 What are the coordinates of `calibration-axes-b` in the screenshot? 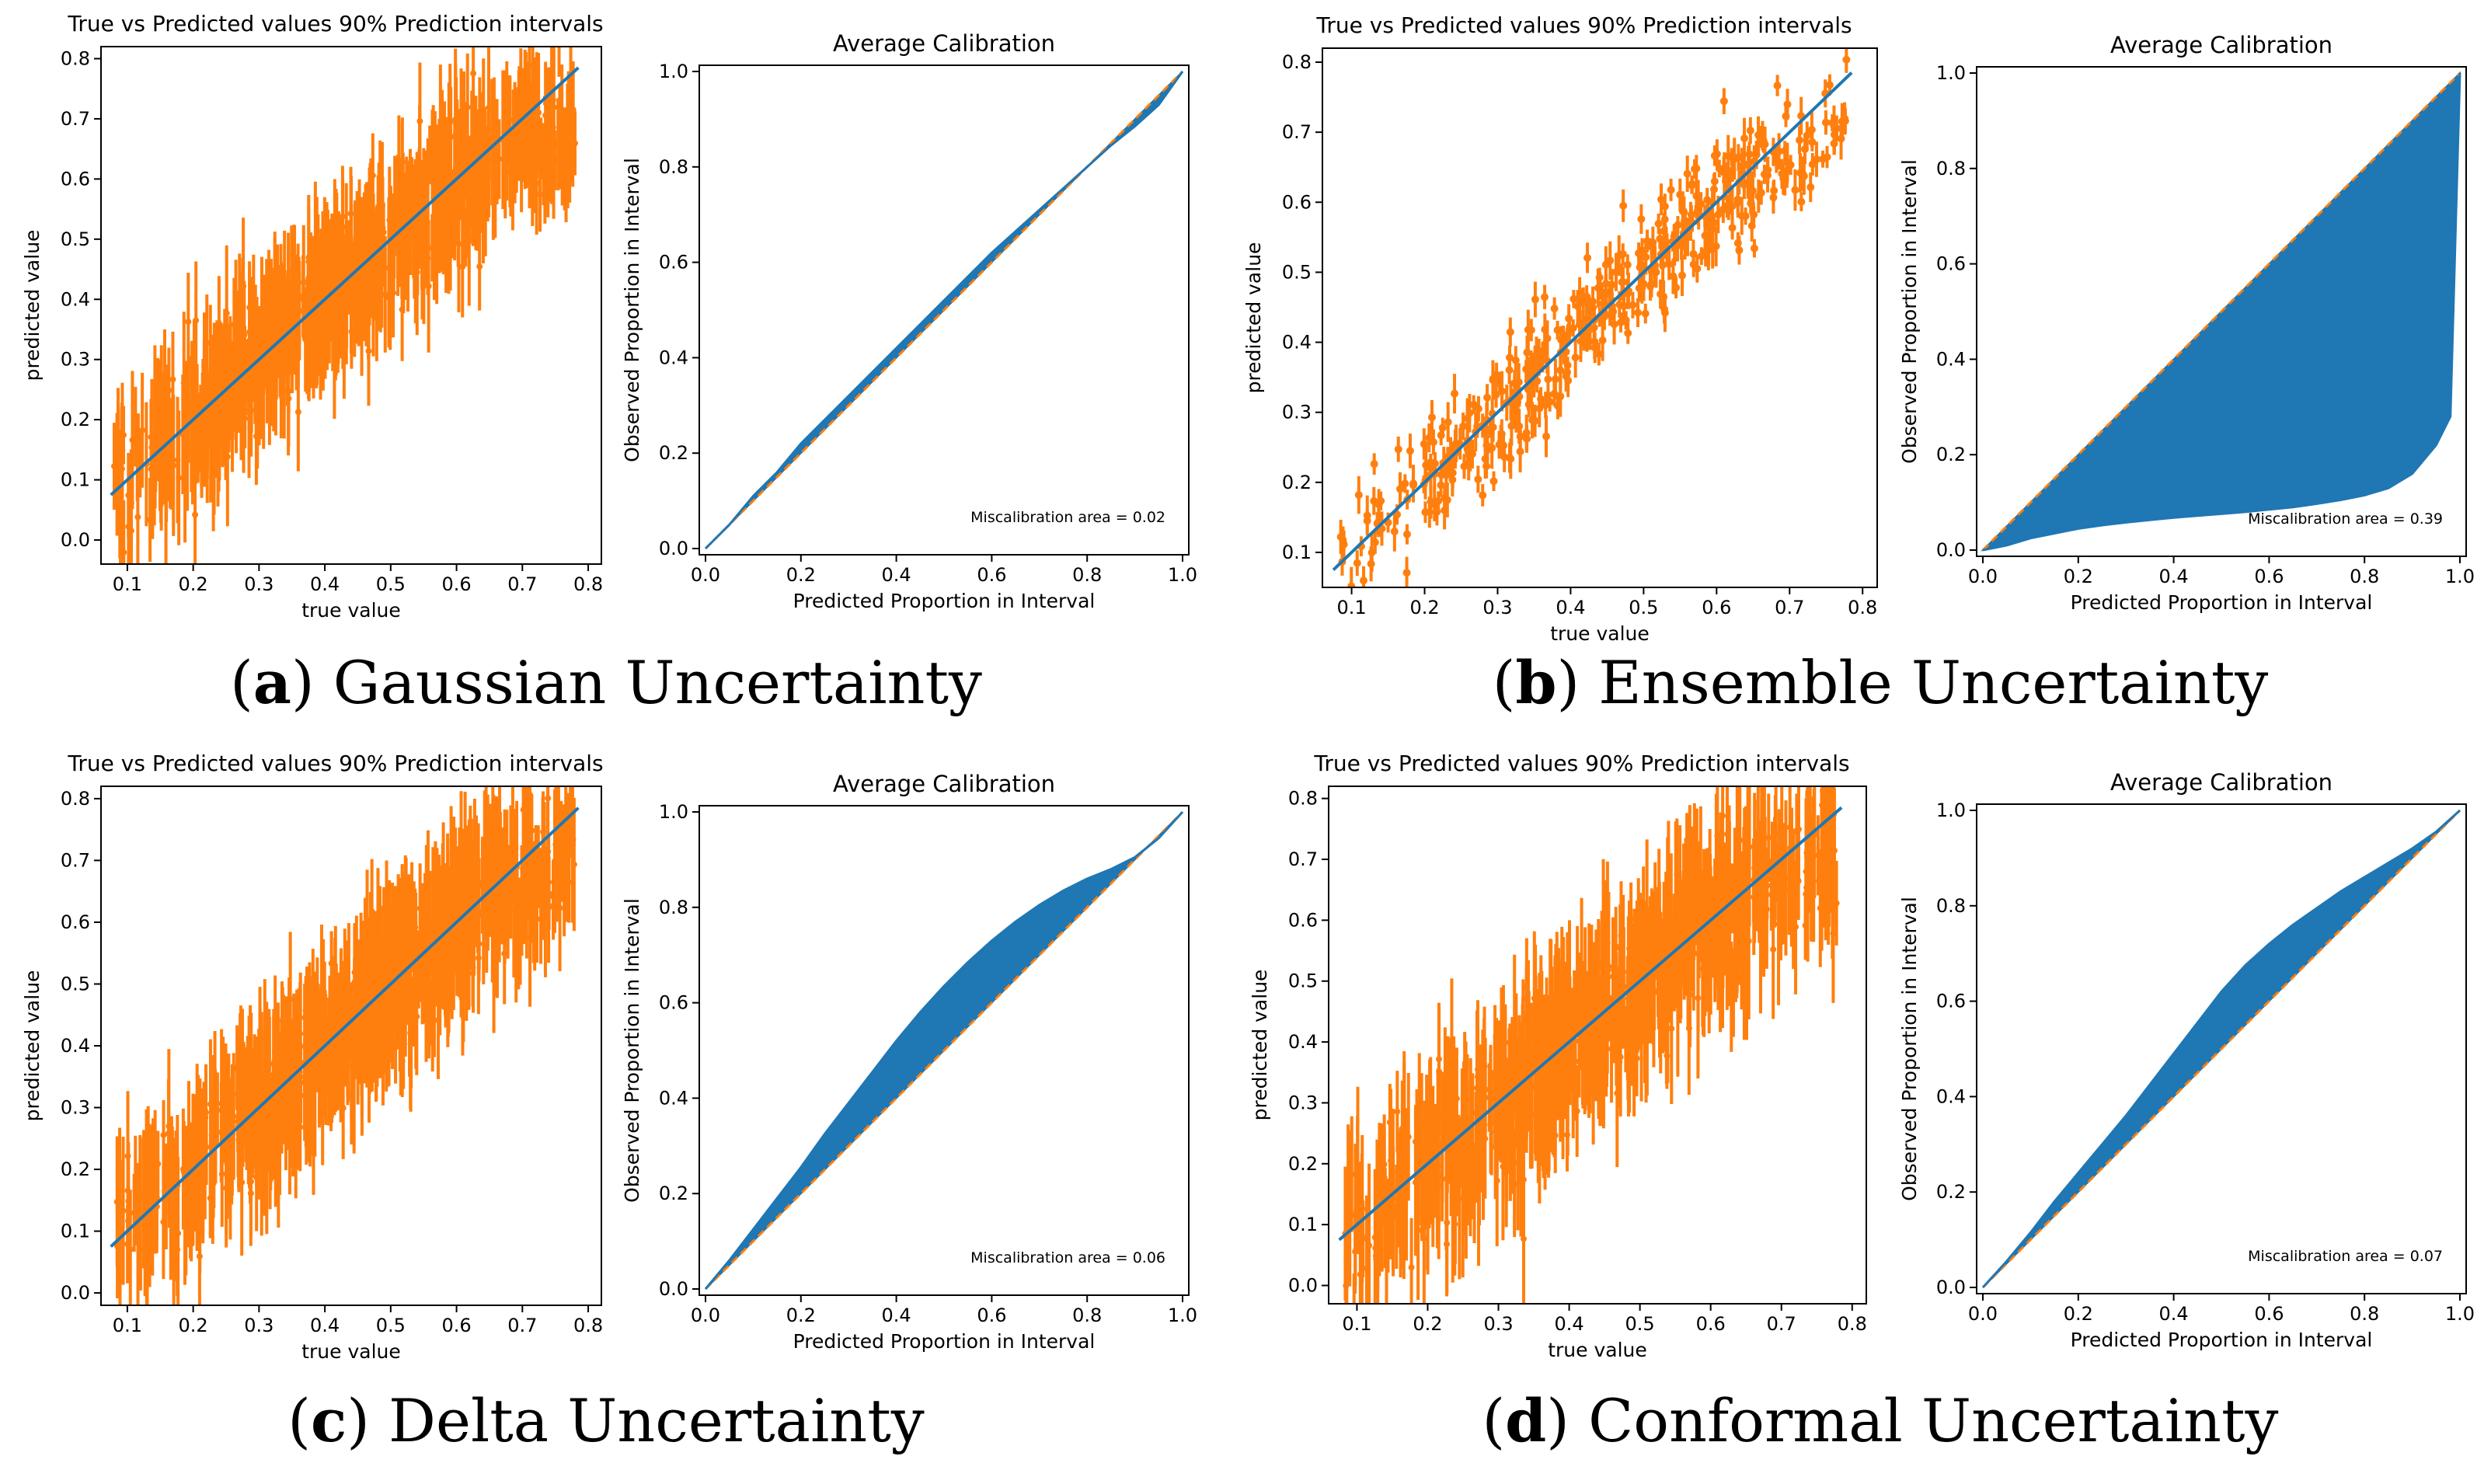 It's located at (2221, 311).